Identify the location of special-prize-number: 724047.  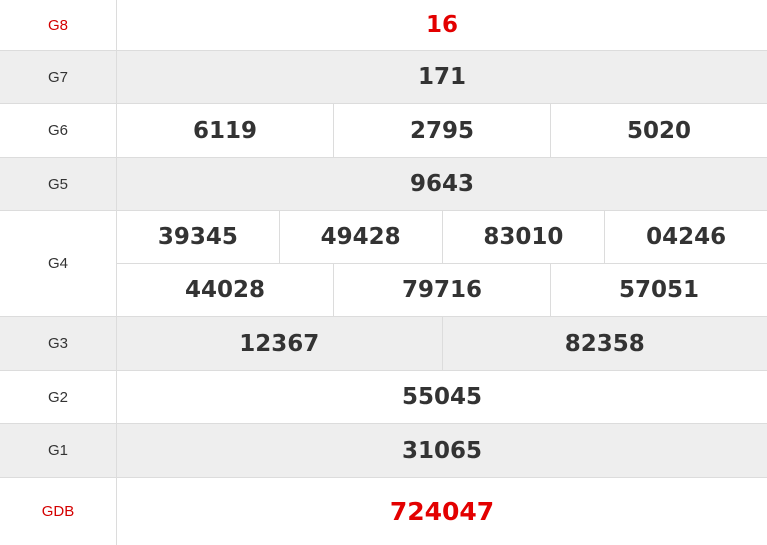
(442, 511).